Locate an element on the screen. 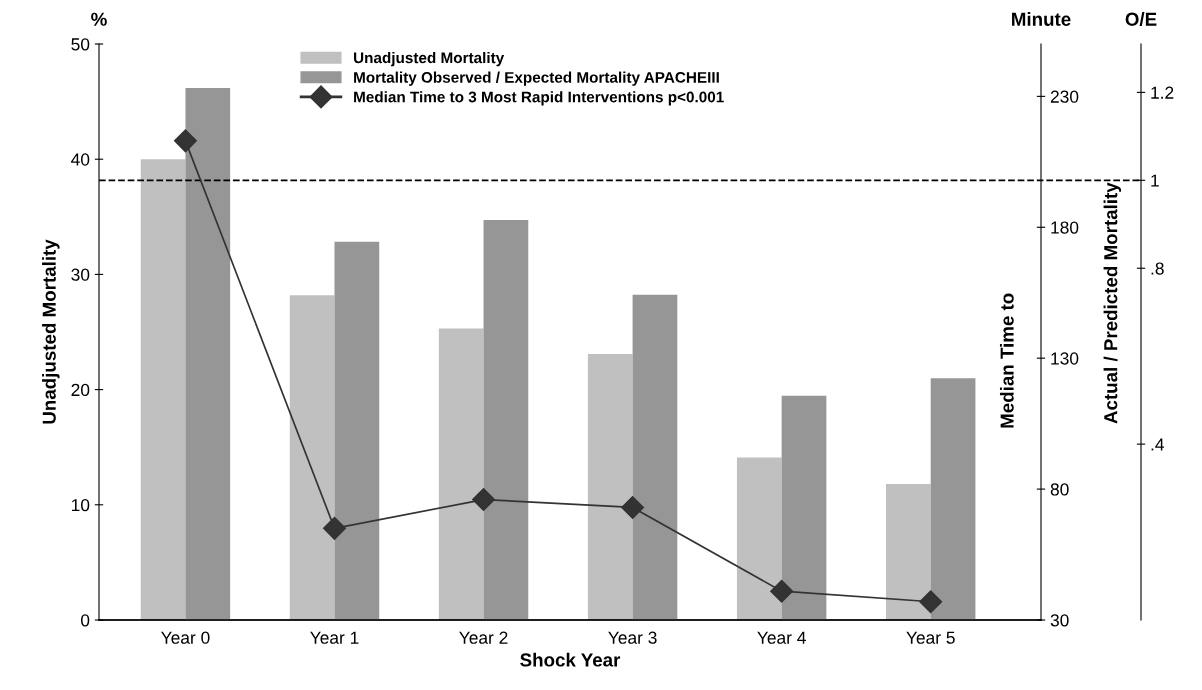 This screenshot has width=1202, height=690. y3-tick-label: .8 is located at coordinates (1157, 268).